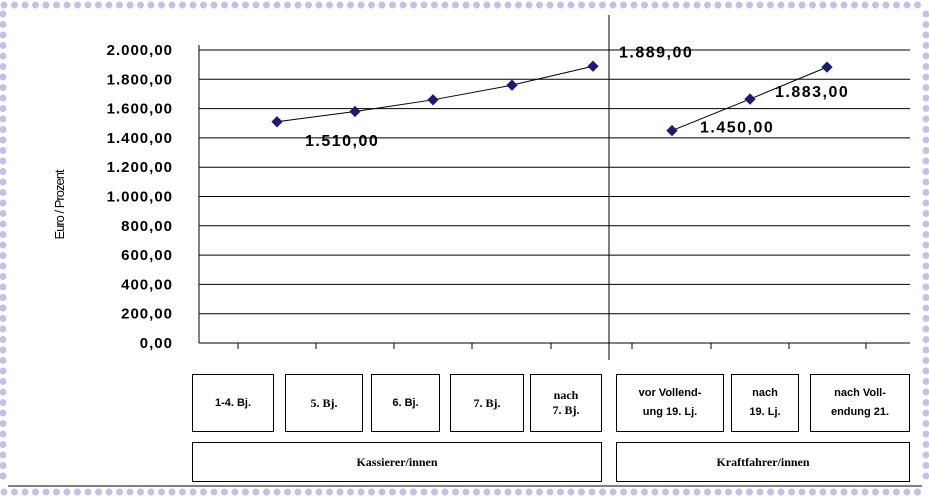 The width and height of the screenshot is (929, 496). What do you see at coordinates (156, 343) in the screenshot?
I see `y-tick-label: 0,00` at bounding box center [156, 343].